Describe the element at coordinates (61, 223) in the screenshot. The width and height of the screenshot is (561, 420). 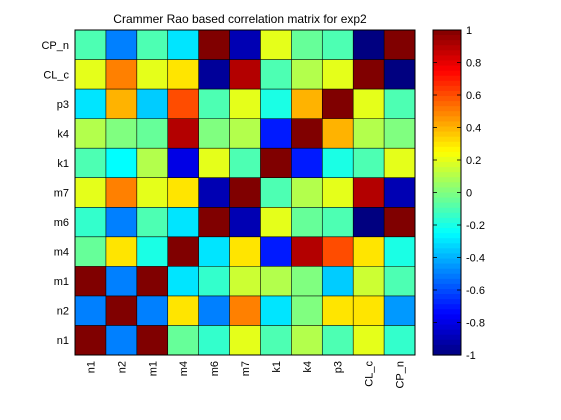
I see `y-tick-label: m6` at that location.